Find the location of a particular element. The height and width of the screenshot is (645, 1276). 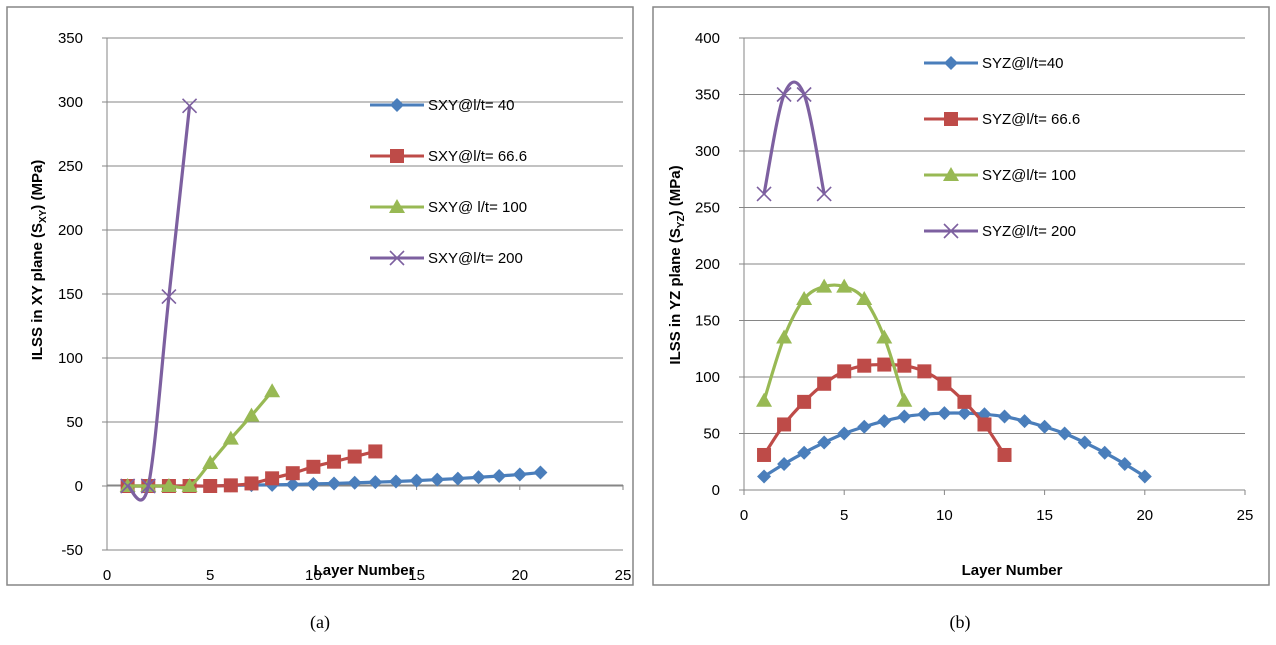

panel-b-legend-label: SYZ@l/t= 66.6 is located at coordinates (1031, 119).